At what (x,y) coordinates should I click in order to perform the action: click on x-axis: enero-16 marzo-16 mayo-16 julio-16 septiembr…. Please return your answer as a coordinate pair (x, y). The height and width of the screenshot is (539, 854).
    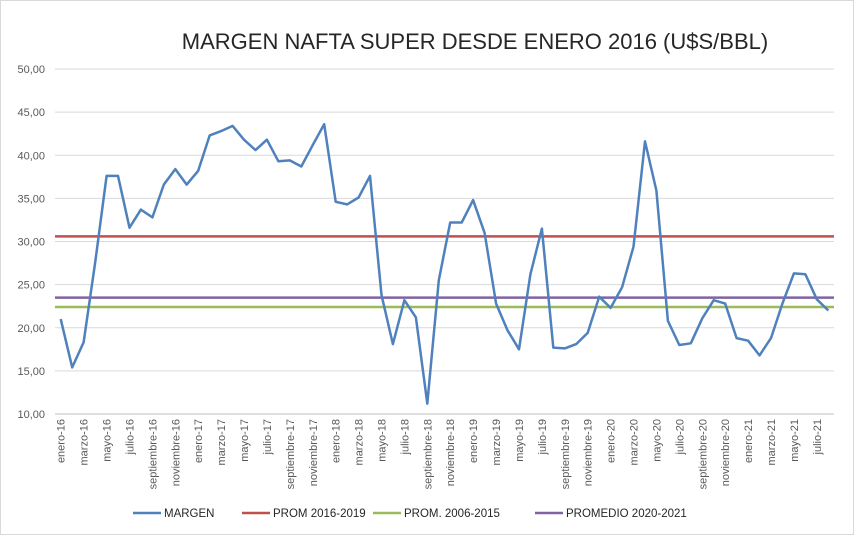
    Looking at the image, I should click on (444, 451).